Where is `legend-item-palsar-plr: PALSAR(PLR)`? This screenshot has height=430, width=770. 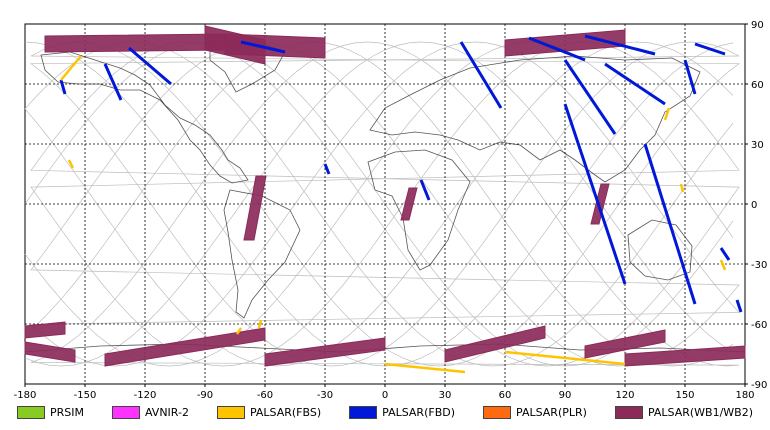 legend-item-palsar-plr: PALSAR(PLR) is located at coordinates (535, 412).